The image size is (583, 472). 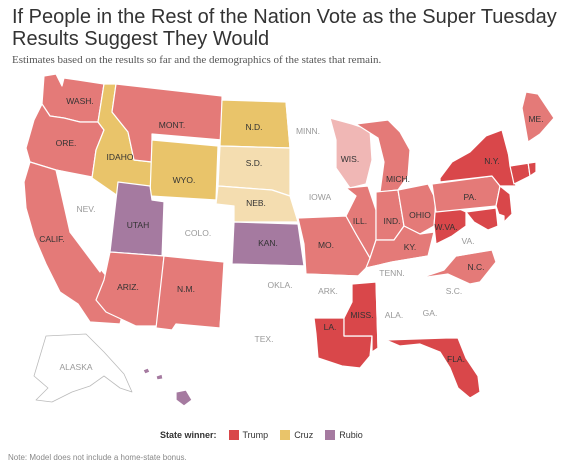 What do you see at coordinates (508, 136) in the screenshot?
I see `state-vt` at bounding box center [508, 136].